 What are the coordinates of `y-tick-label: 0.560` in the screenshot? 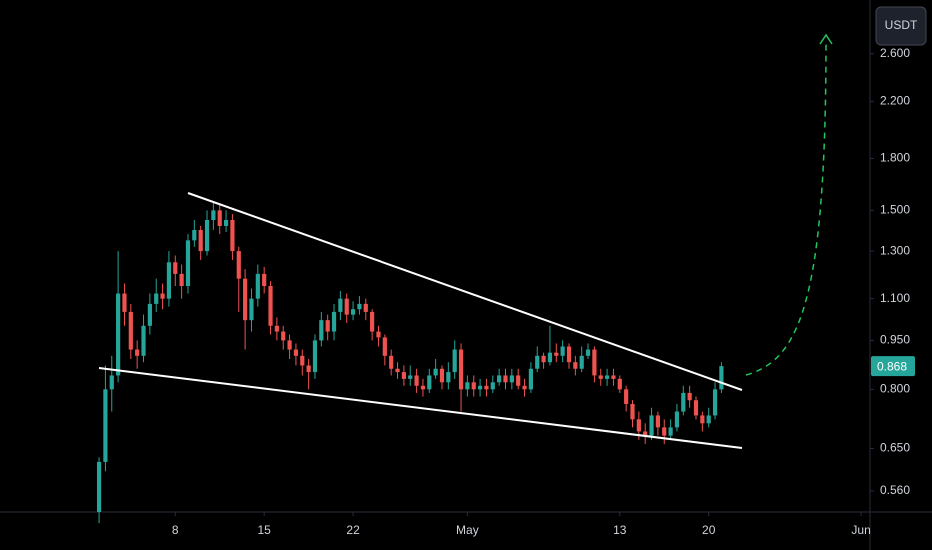 It's located at (895, 490).